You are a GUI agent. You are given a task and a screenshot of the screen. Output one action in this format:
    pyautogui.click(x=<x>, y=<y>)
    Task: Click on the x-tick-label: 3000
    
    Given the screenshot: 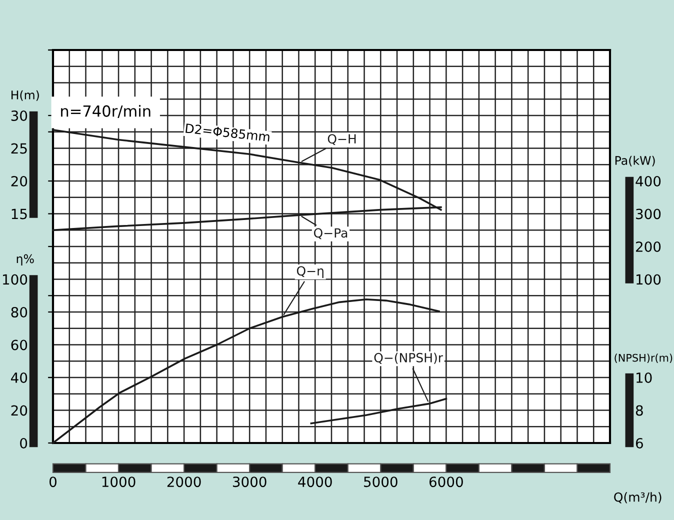 What is the action you would take?
    pyautogui.click(x=249, y=482)
    